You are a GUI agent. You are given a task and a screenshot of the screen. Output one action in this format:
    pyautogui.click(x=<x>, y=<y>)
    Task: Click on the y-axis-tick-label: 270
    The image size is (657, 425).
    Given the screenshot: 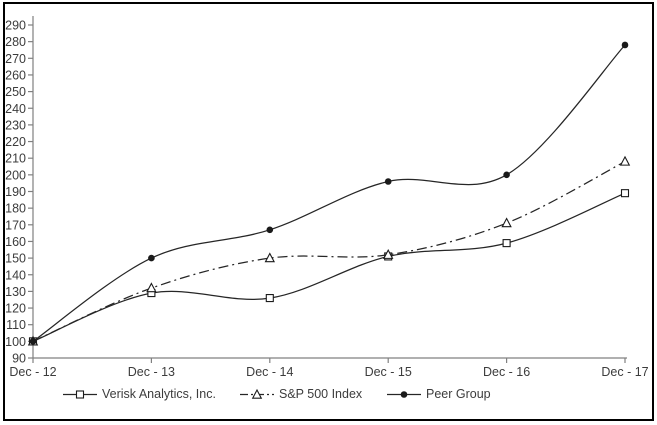 What is the action you would take?
    pyautogui.click(x=15, y=59)
    